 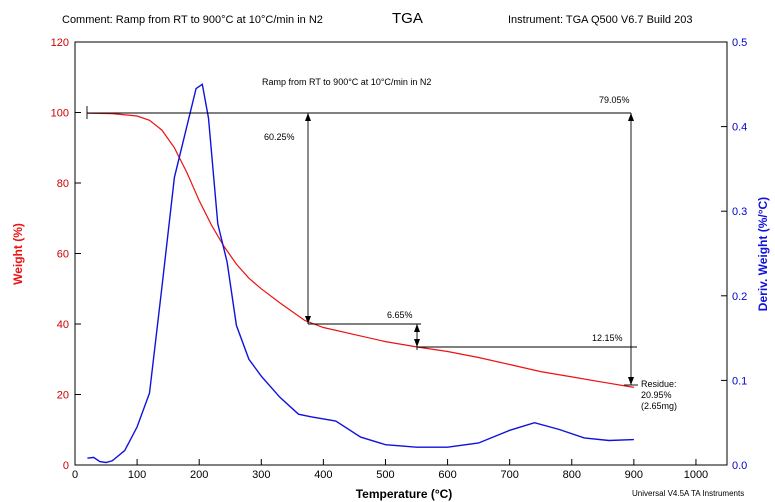 I want to click on x-axis-ticks: 0 100 200 300 400 500 600 700 800 900 1000, so click(x=390, y=470).